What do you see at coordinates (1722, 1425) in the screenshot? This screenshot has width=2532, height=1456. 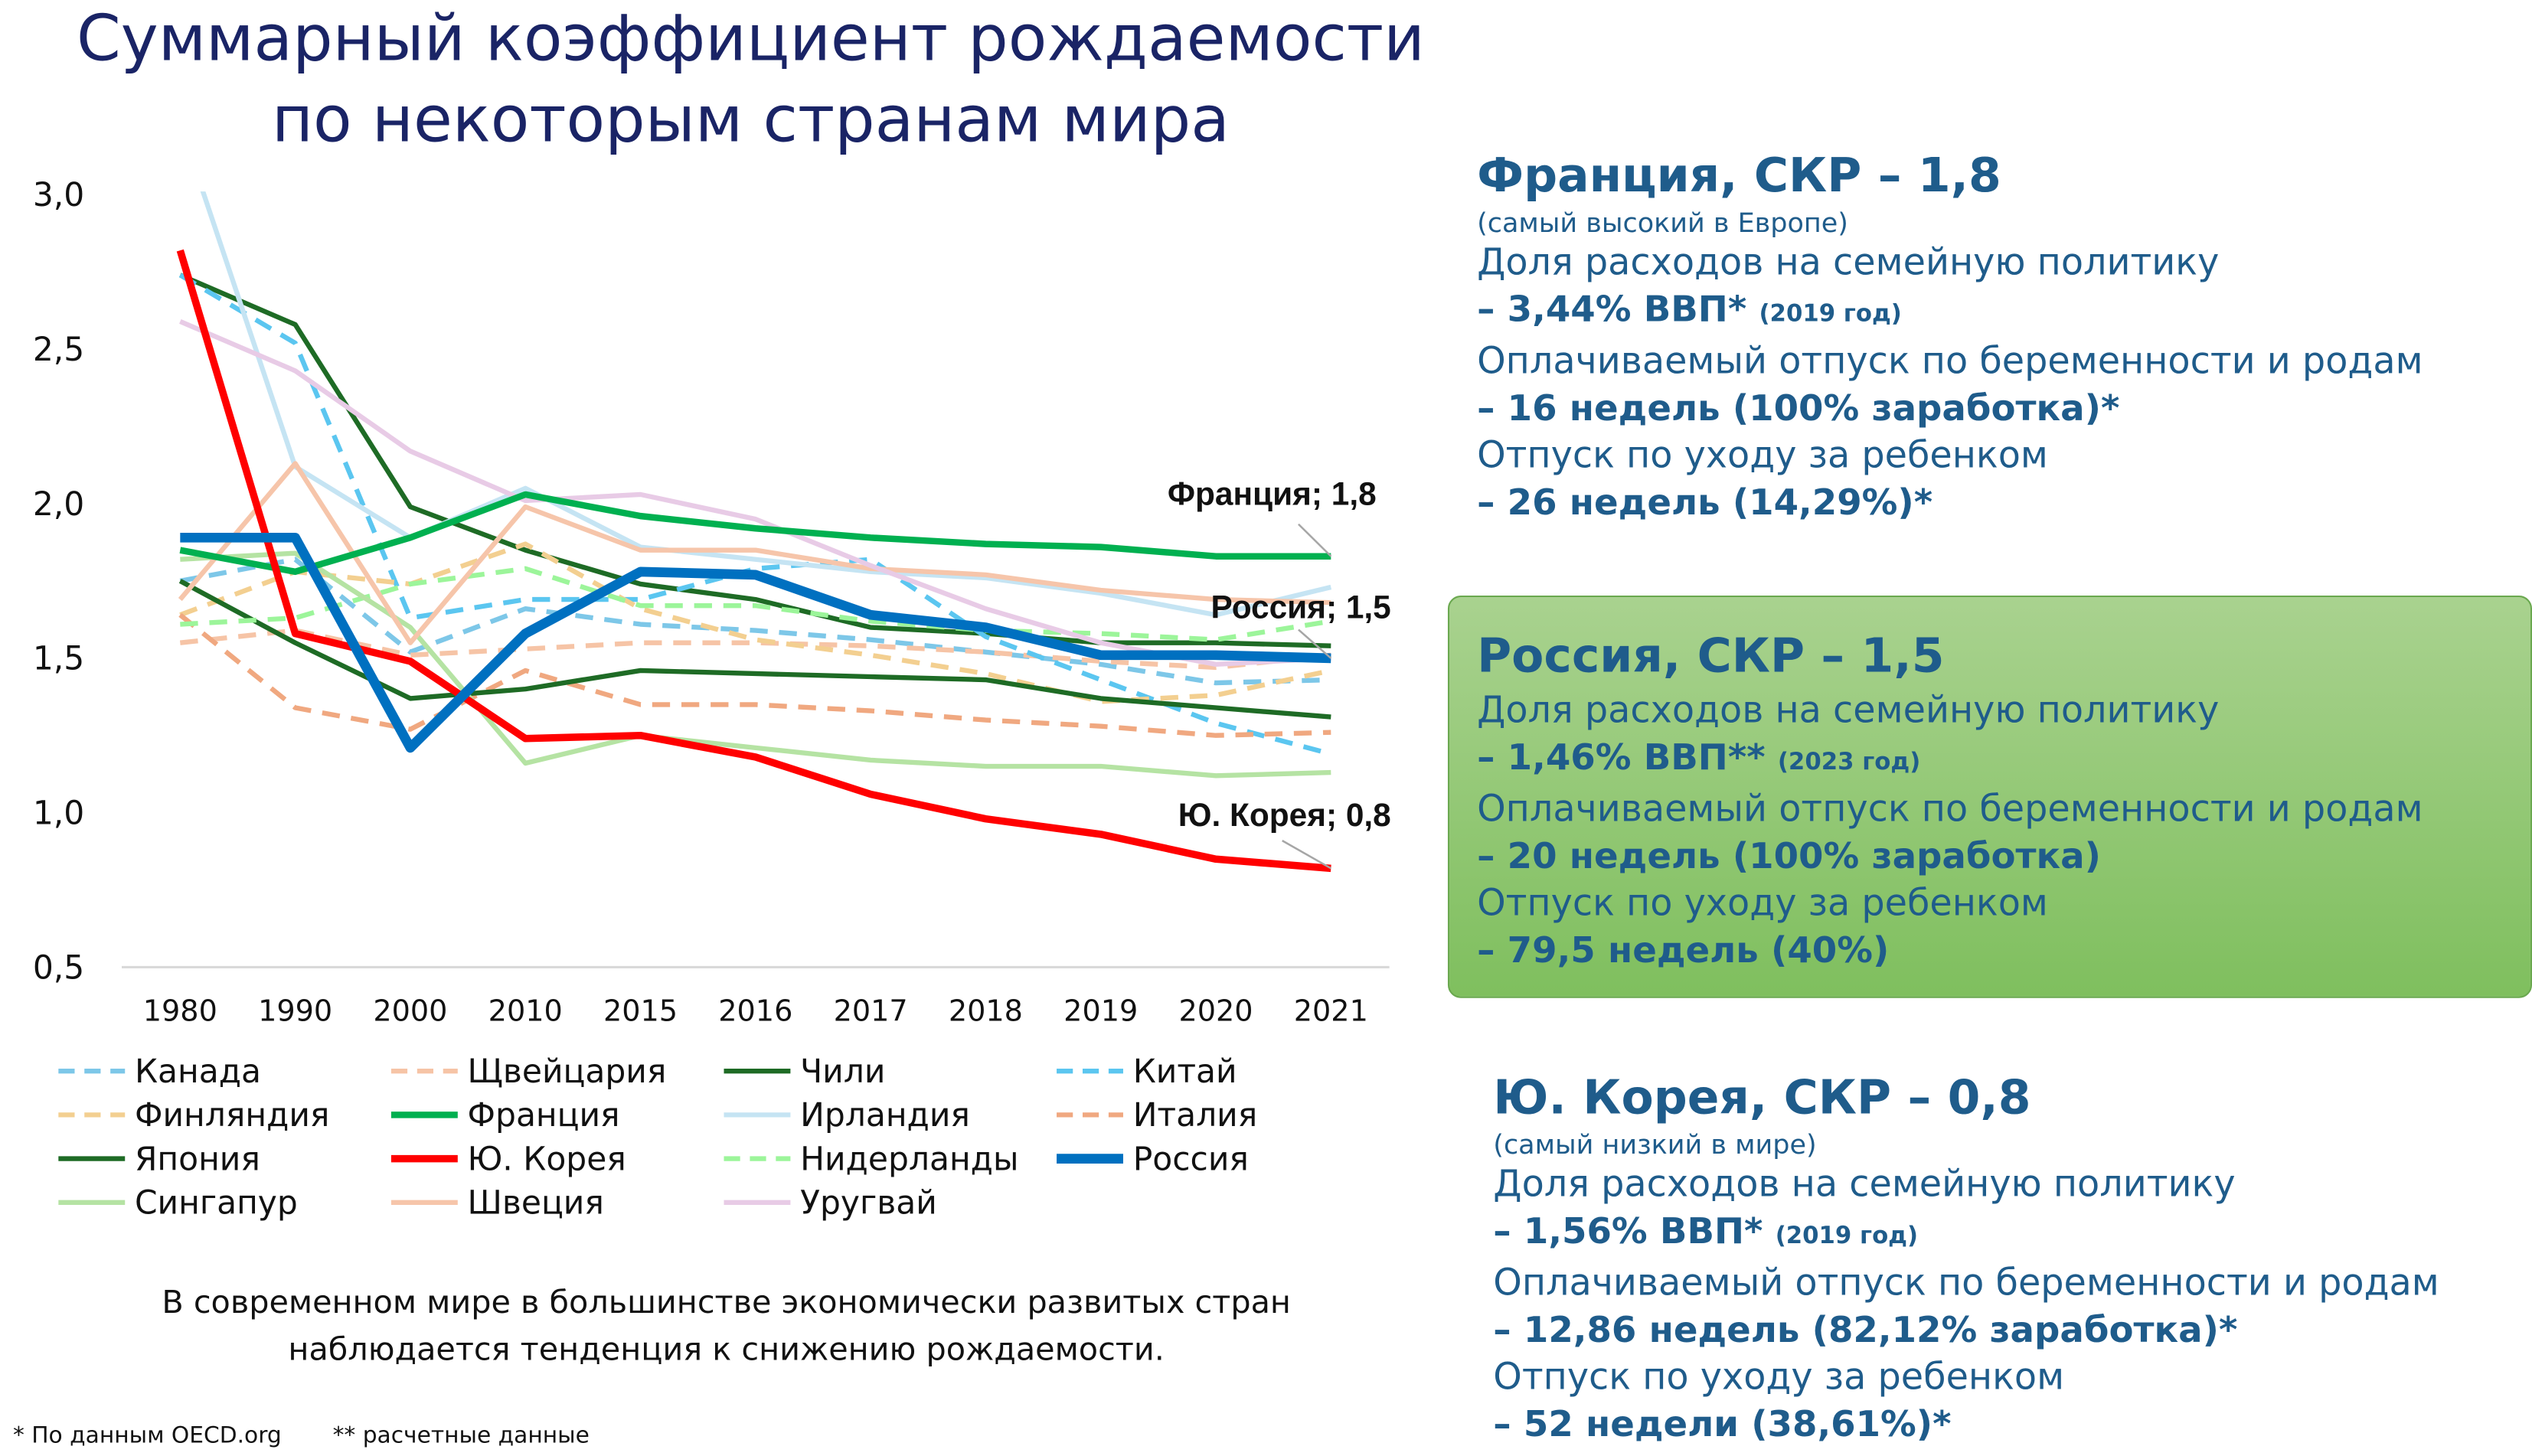 I see `korea-childcare-value: – 52 недели (38,61%)*` at bounding box center [1722, 1425].